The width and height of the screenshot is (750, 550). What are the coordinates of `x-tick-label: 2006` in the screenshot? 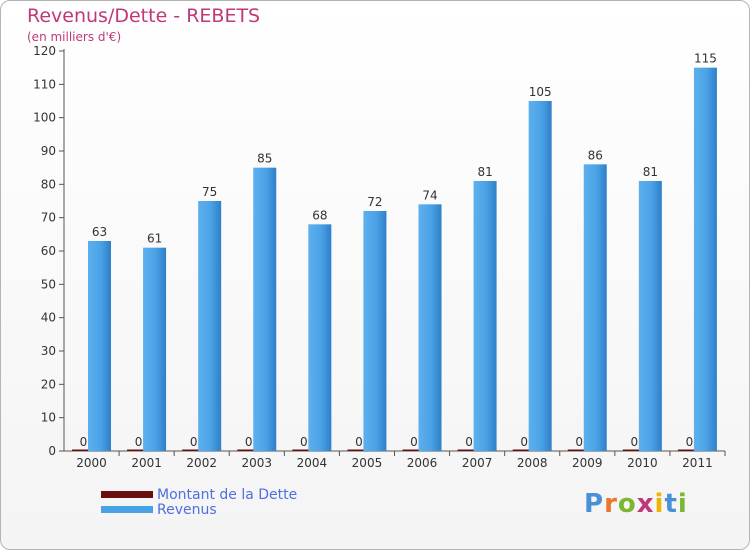 It's located at (422, 463).